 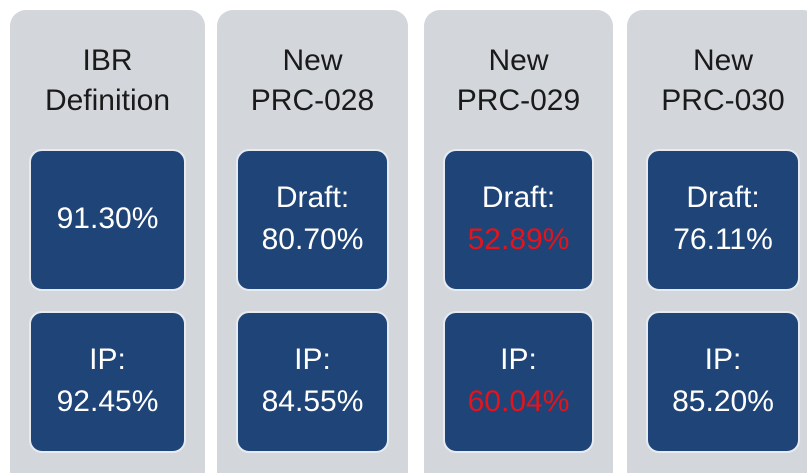 I want to click on column-title: IBR, so click(x=107, y=60).